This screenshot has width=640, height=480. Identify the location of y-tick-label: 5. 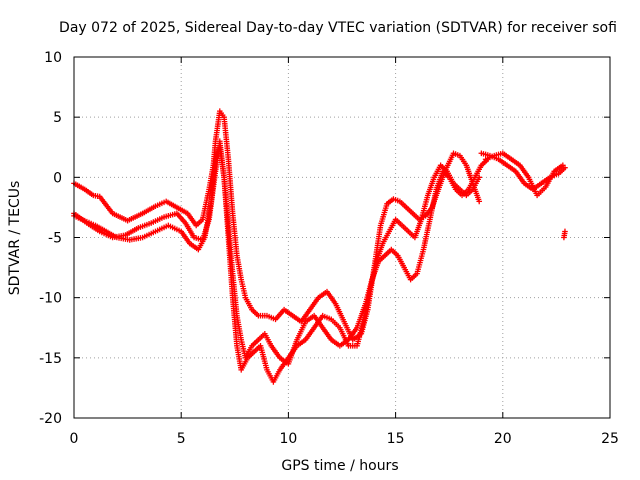
(57, 118).